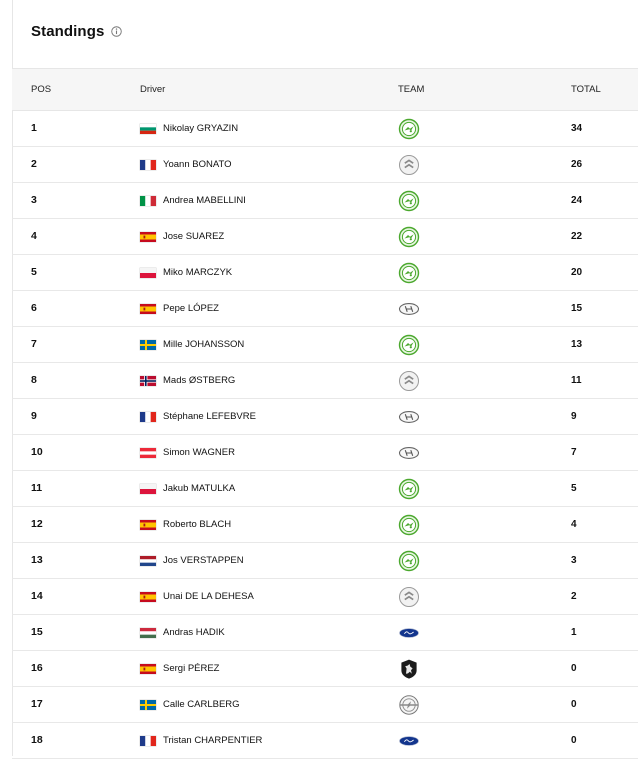 The image size is (638, 759). Describe the element at coordinates (199, 380) in the screenshot. I see `driver-name: Mads ØSTBERG` at that location.